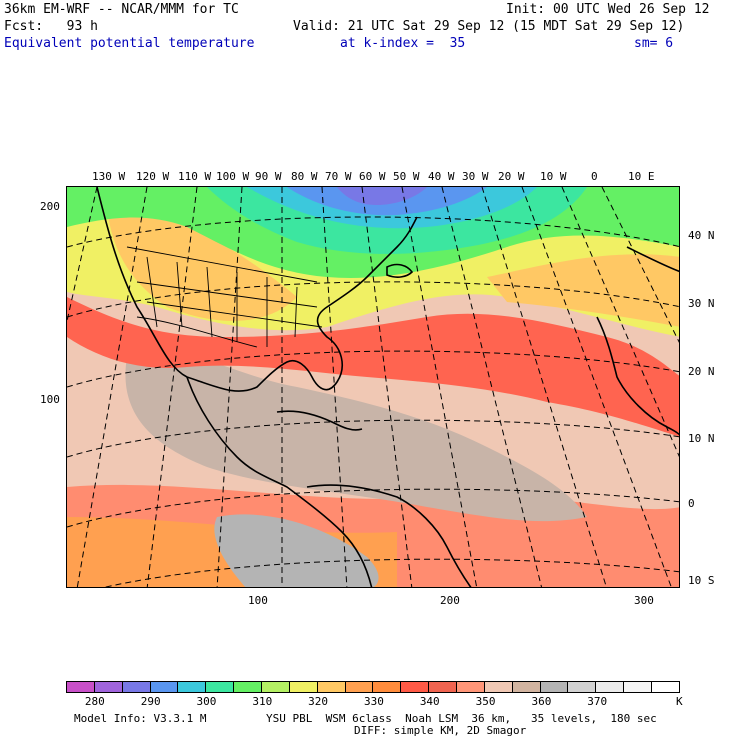 This screenshot has height=740, width=740. I want to click on smoothing-info: sm= 6, so click(654, 43).